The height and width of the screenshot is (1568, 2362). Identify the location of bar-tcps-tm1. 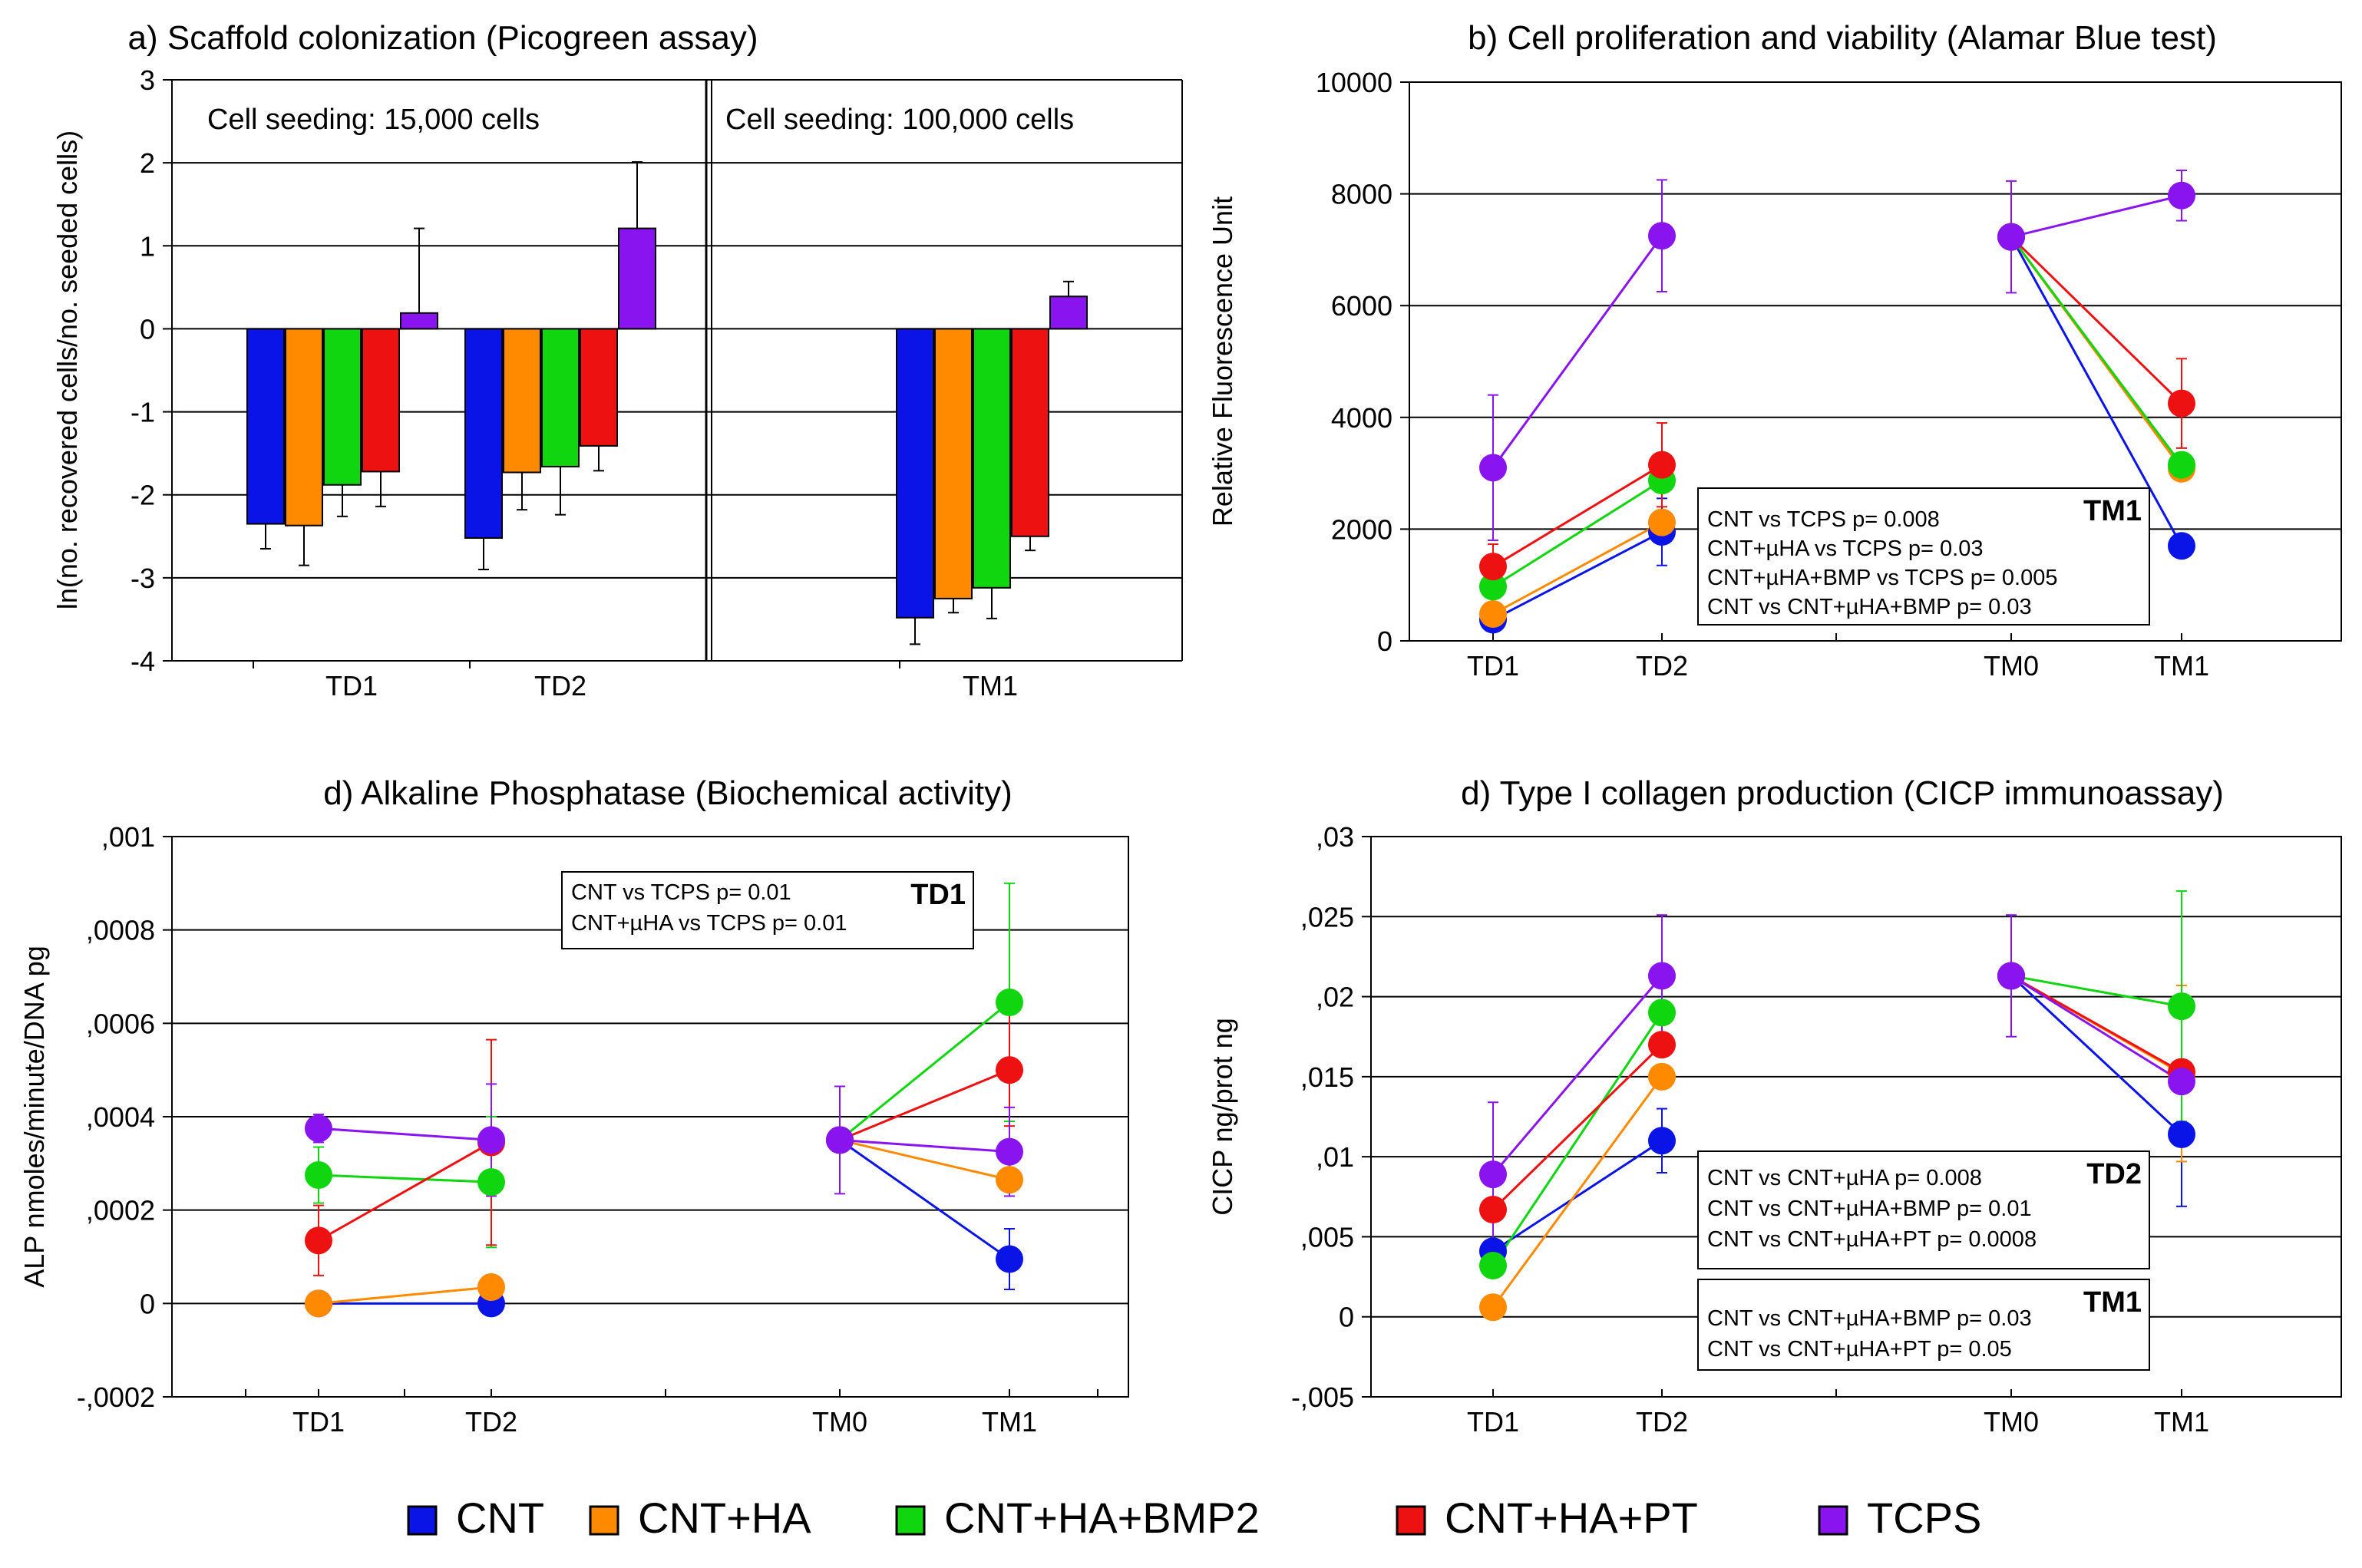
(1068, 312).